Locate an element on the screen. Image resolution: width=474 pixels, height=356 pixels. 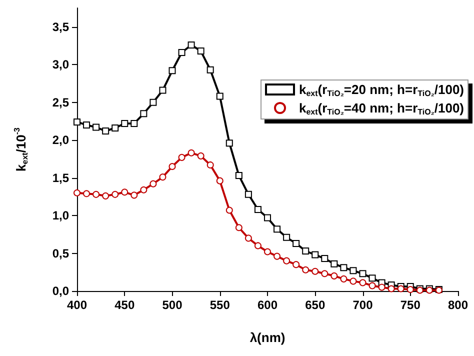
y-tick-label: 2,0 is located at coordinates (61, 140).